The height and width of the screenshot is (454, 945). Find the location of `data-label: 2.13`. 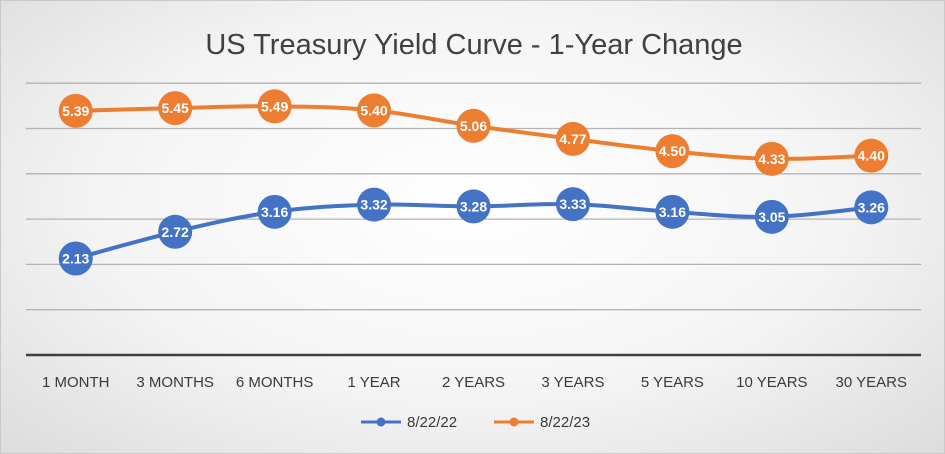

data-label: 2.13 is located at coordinates (75, 259).